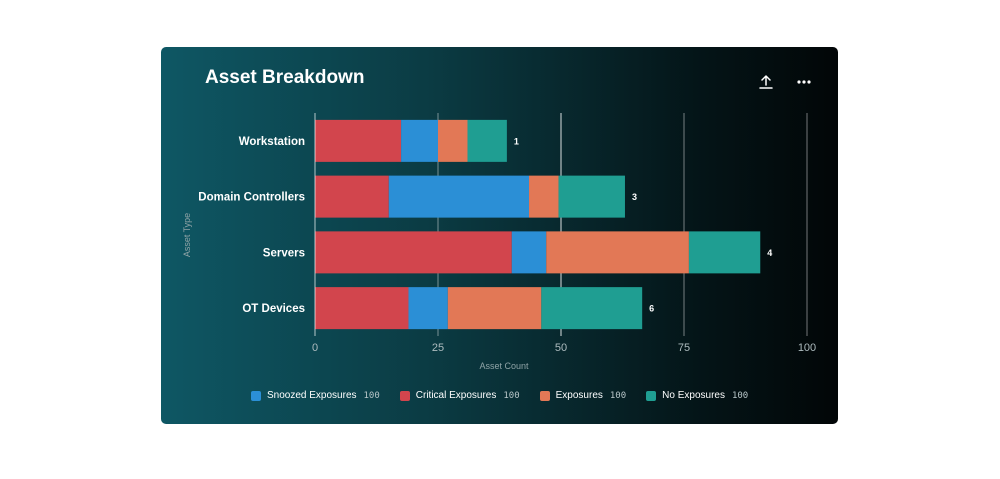  What do you see at coordinates (579, 395) in the screenshot?
I see `legend-label: Exposures` at bounding box center [579, 395].